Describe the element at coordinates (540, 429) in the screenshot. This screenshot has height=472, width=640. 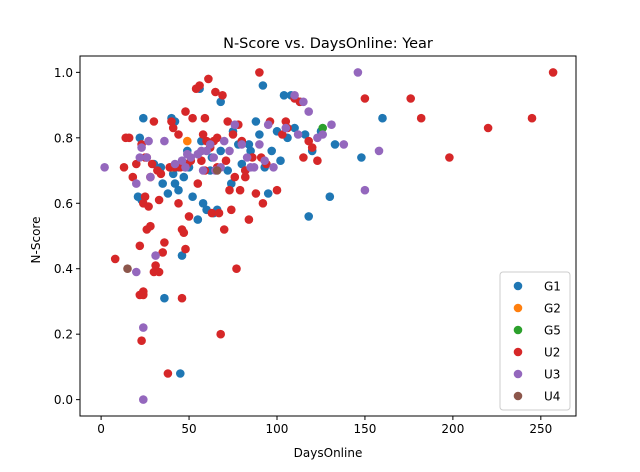
I see `x-tick-label: 250` at that location.